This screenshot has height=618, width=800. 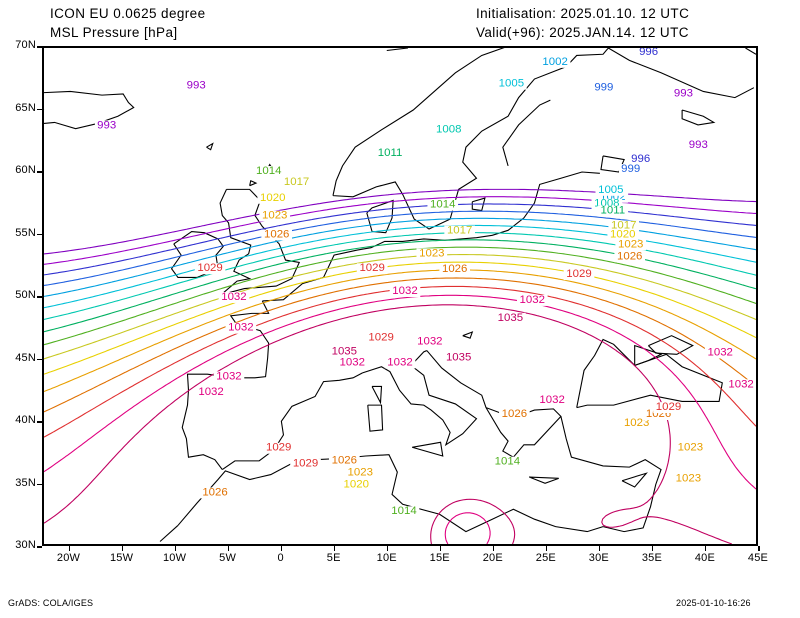 I want to click on contour-label: 999, so click(x=630, y=169).